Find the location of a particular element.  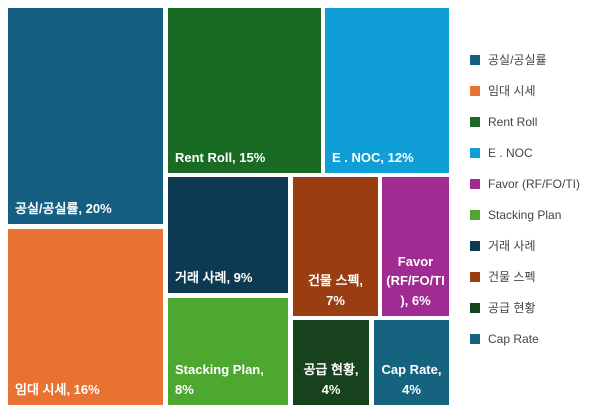

tile-rent-roll: Rent Roll, 15% is located at coordinates (244, 90).